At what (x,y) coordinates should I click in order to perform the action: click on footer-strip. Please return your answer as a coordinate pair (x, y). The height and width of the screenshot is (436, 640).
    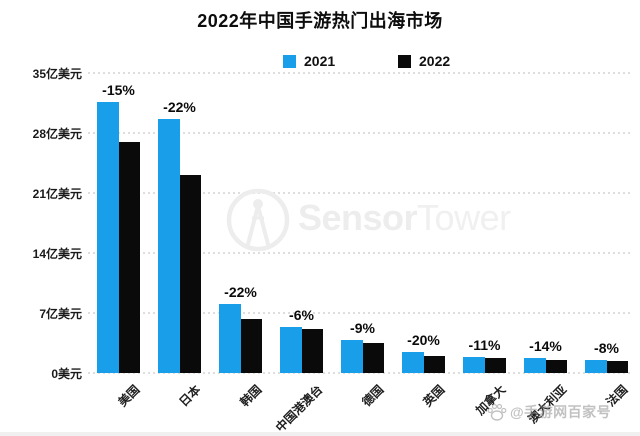
    Looking at the image, I should click on (320, 434).